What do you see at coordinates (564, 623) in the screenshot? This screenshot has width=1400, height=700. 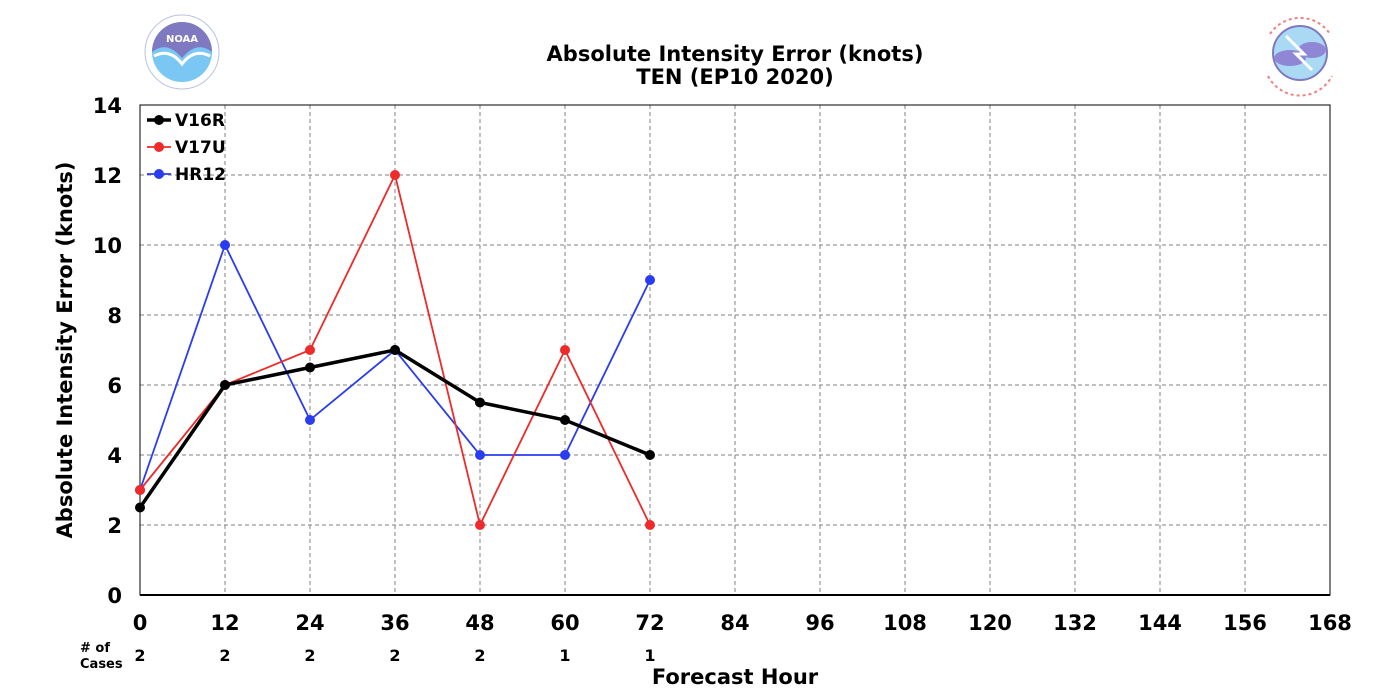 I see `x-tick-label: 60` at bounding box center [564, 623].